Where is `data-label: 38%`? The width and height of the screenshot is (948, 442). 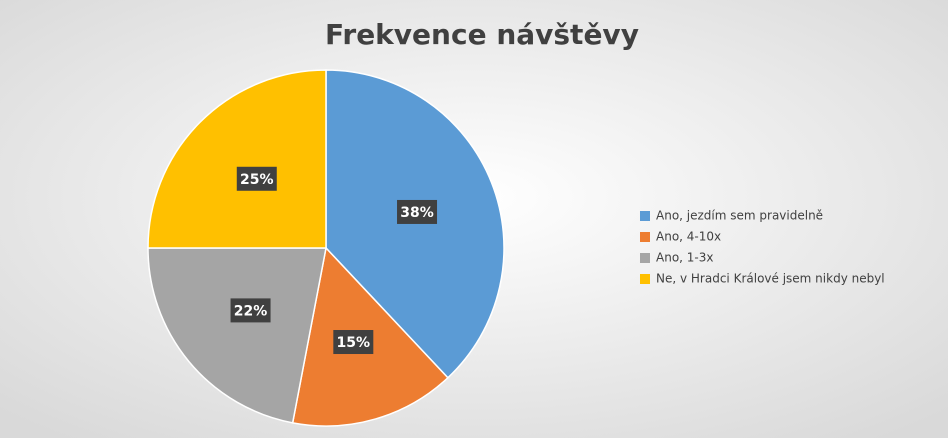
data-label: 38% is located at coordinates (417, 213).